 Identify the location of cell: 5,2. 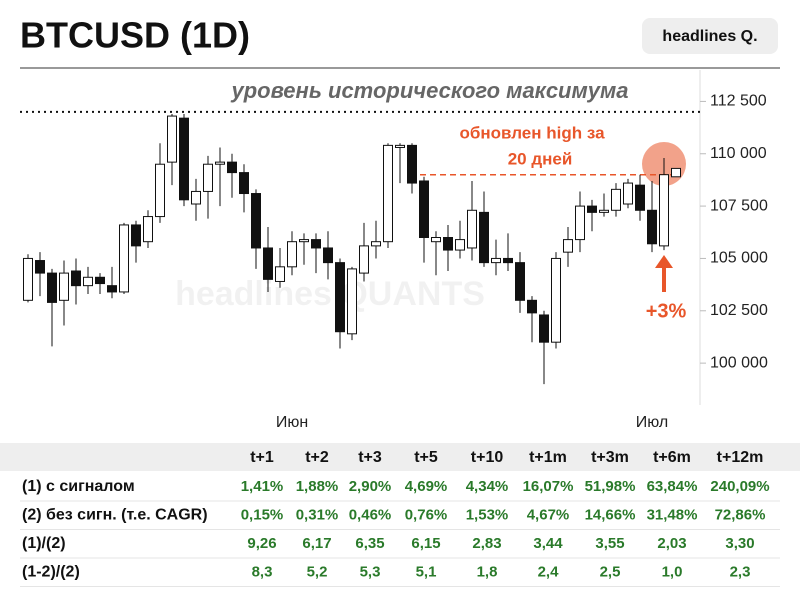
(317, 571).